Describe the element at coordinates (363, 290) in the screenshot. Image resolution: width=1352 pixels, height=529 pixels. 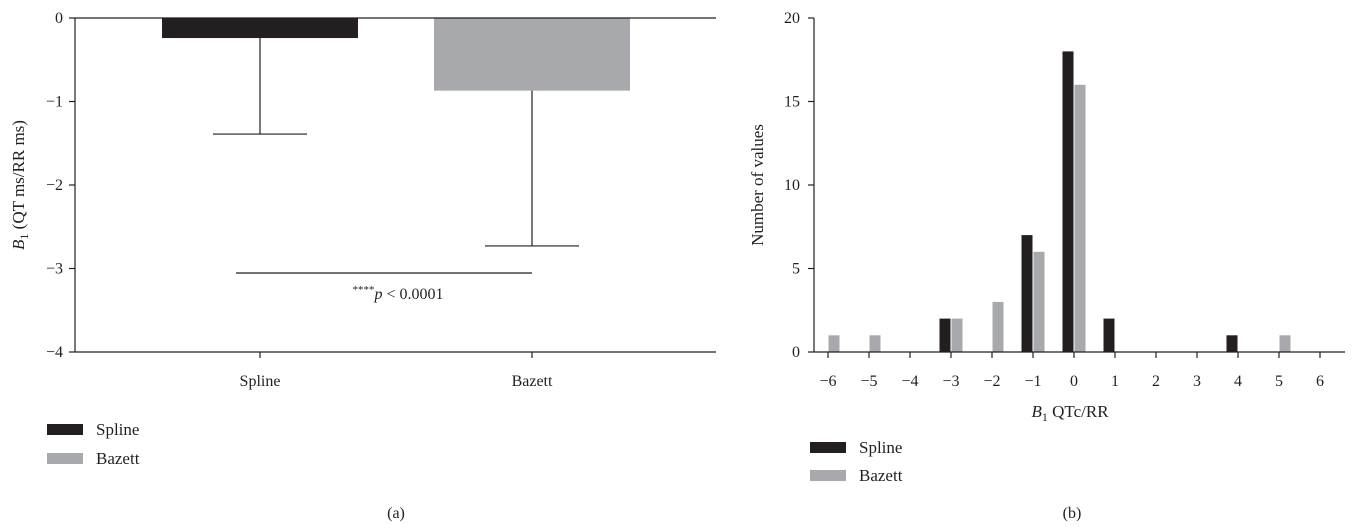
I see `significance-stars: ****` at that location.